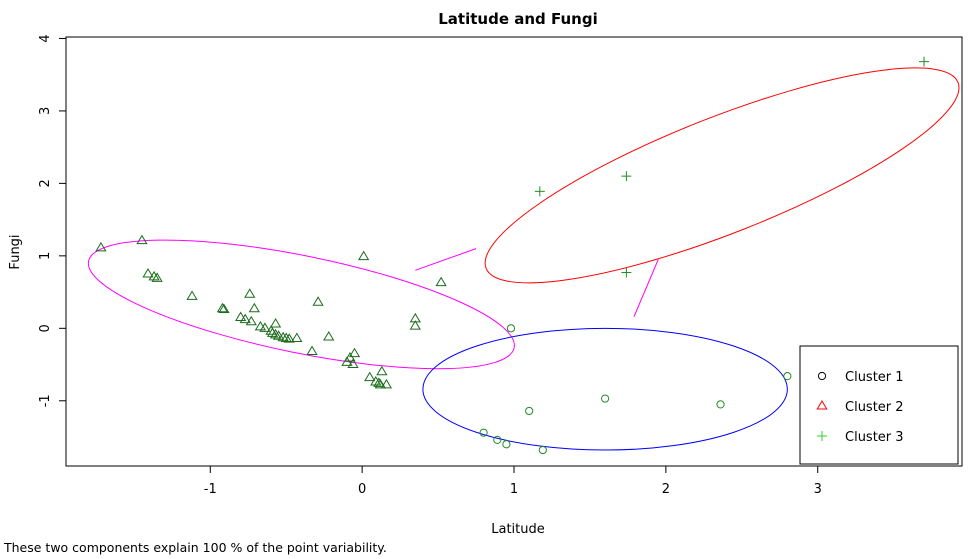 The image size is (971, 559). What do you see at coordinates (45, 328) in the screenshot?
I see `y-tick-label: 0` at bounding box center [45, 328].